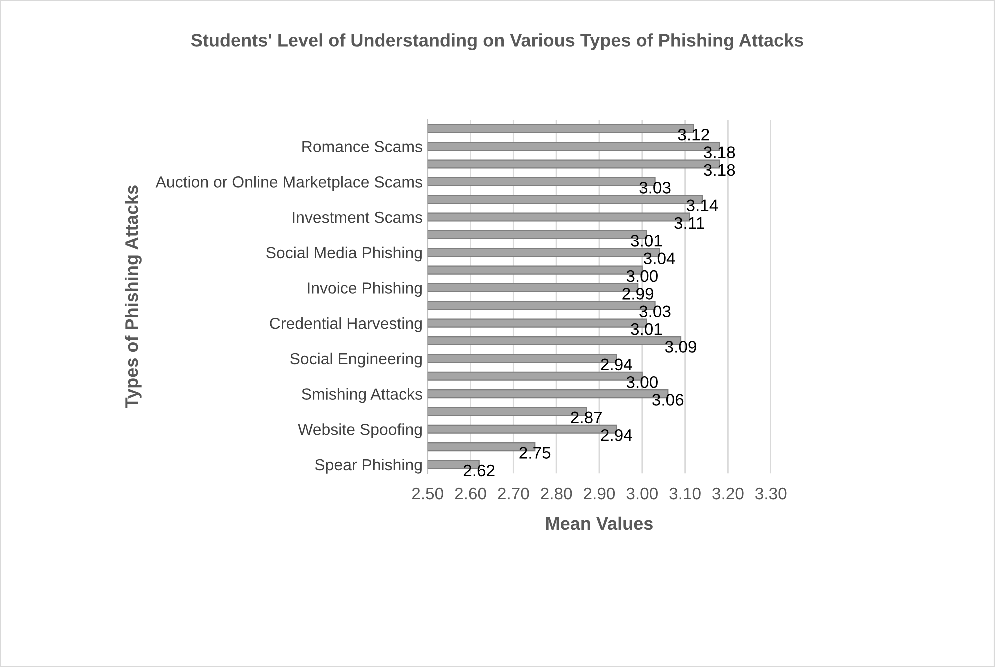 This screenshot has height=667, width=995. What do you see at coordinates (362, 147) in the screenshot?
I see `y-tick-label: Romance Scams` at bounding box center [362, 147].